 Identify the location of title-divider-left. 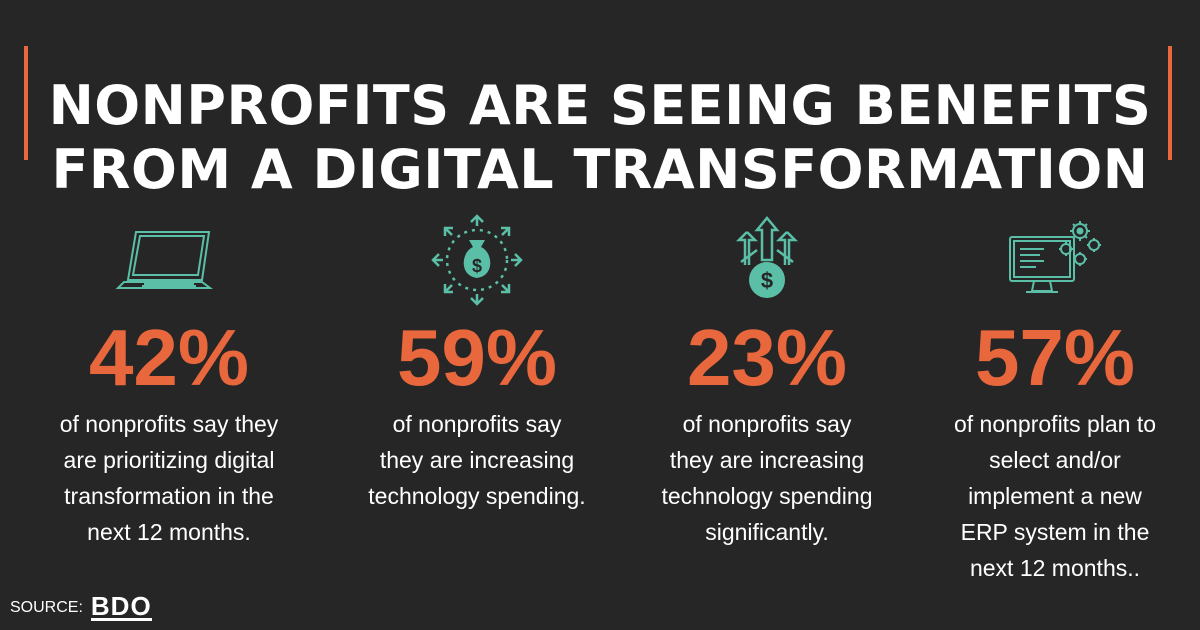
(26, 103).